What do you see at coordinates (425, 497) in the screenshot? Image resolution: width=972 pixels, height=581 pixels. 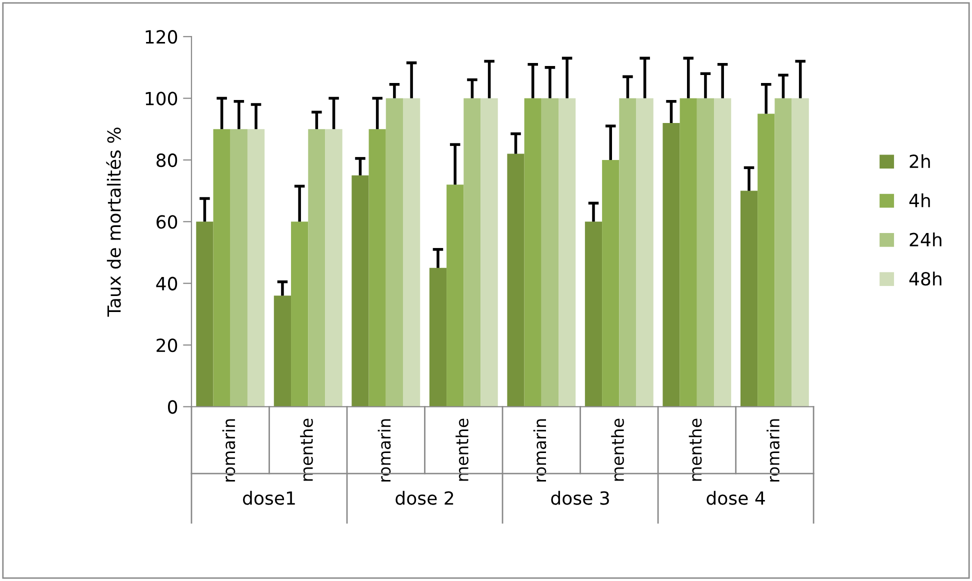 I see `text: dose 2` at bounding box center [425, 497].